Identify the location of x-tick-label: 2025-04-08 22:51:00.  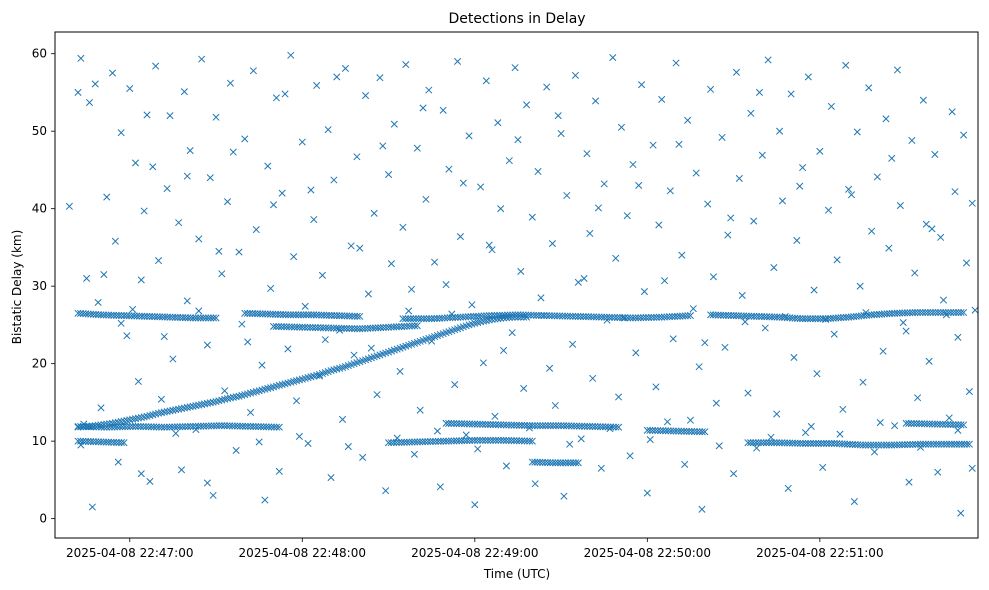
(819, 553).